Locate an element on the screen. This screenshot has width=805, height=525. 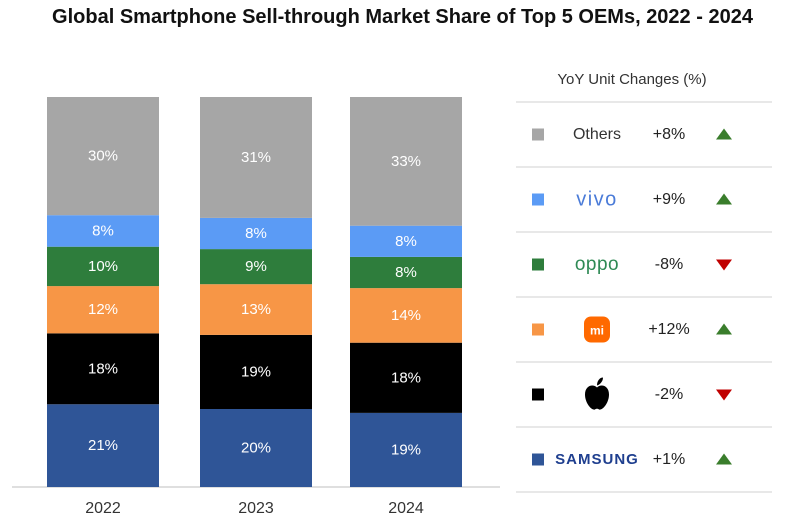
xiaomi-logo-text: mi is located at coordinates (597, 331).